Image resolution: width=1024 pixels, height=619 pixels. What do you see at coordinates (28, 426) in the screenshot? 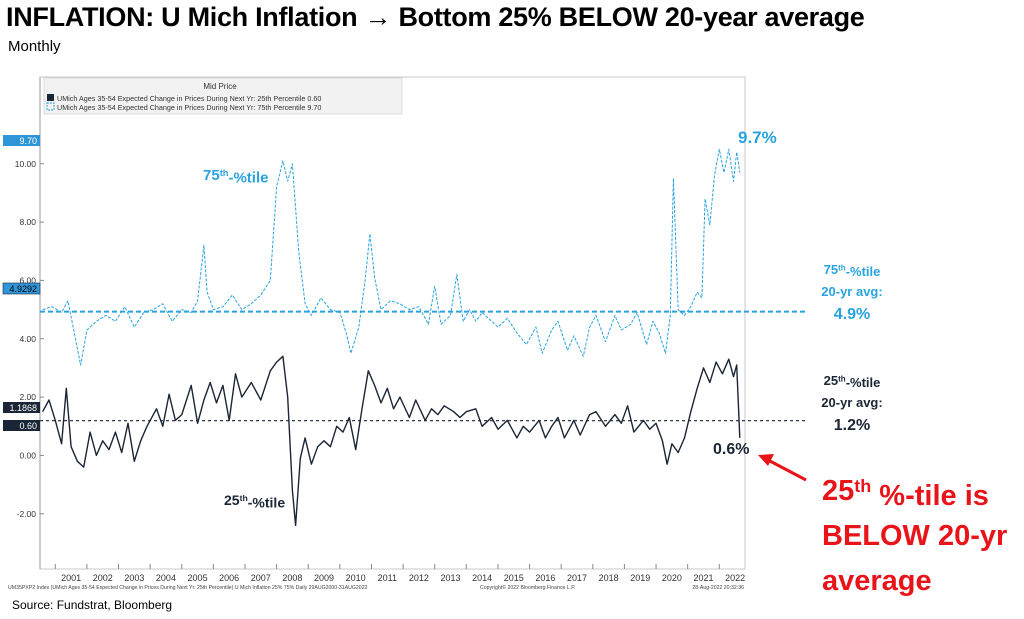
I see `last-value-tag-25-text: 0.60` at bounding box center [28, 426].